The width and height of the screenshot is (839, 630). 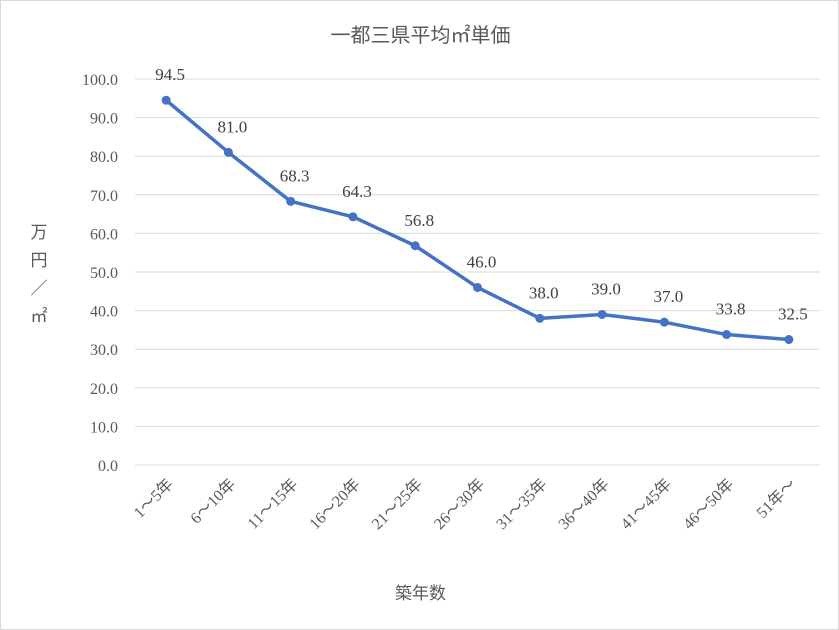 What do you see at coordinates (39, 261) in the screenshot?
I see `y-axis-label-char: 円` at bounding box center [39, 261].